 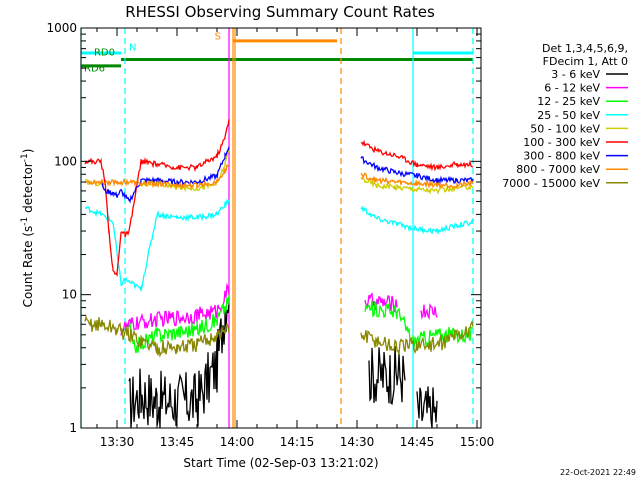 What do you see at coordinates (277, 53) in the screenshot?
I see `flag-bars: N S RD0 RD6` at bounding box center [277, 53].